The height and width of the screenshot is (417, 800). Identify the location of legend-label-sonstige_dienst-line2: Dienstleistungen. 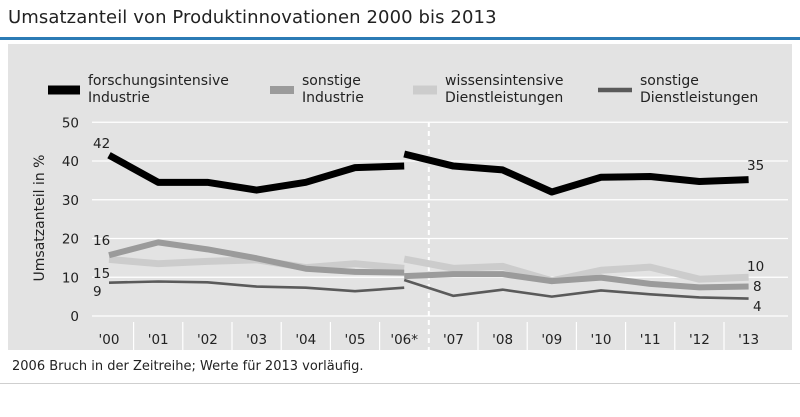
(699, 98).